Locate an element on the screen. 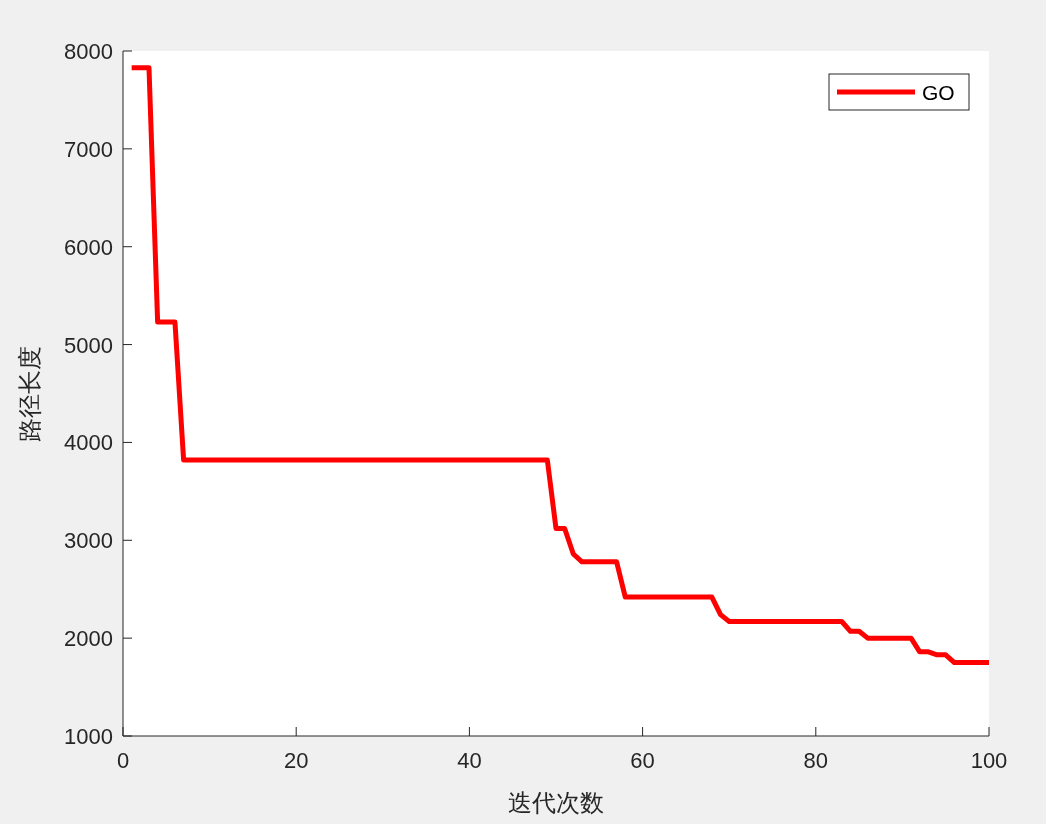  x-tick-label: 40 is located at coordinates (469, 760).